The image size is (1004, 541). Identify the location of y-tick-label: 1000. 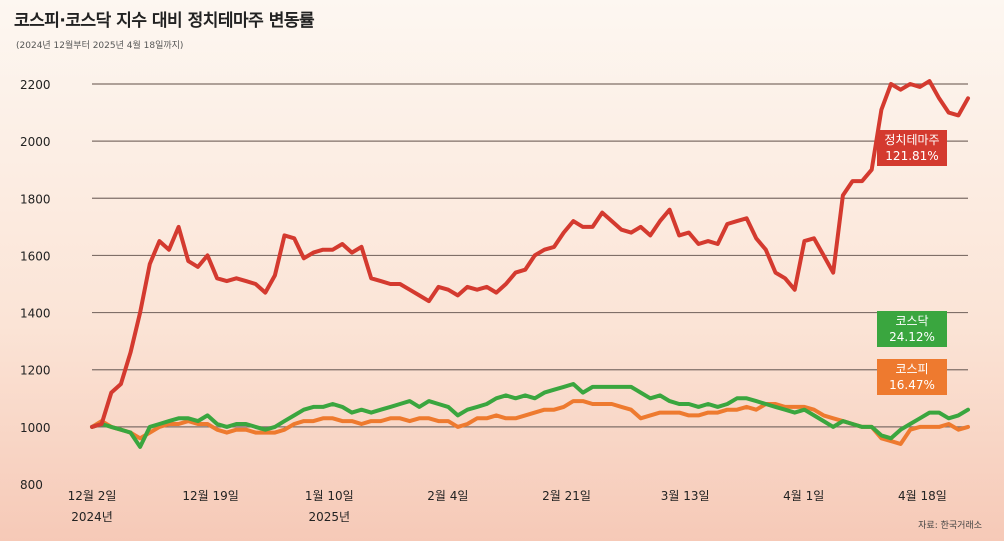
(35, 428).